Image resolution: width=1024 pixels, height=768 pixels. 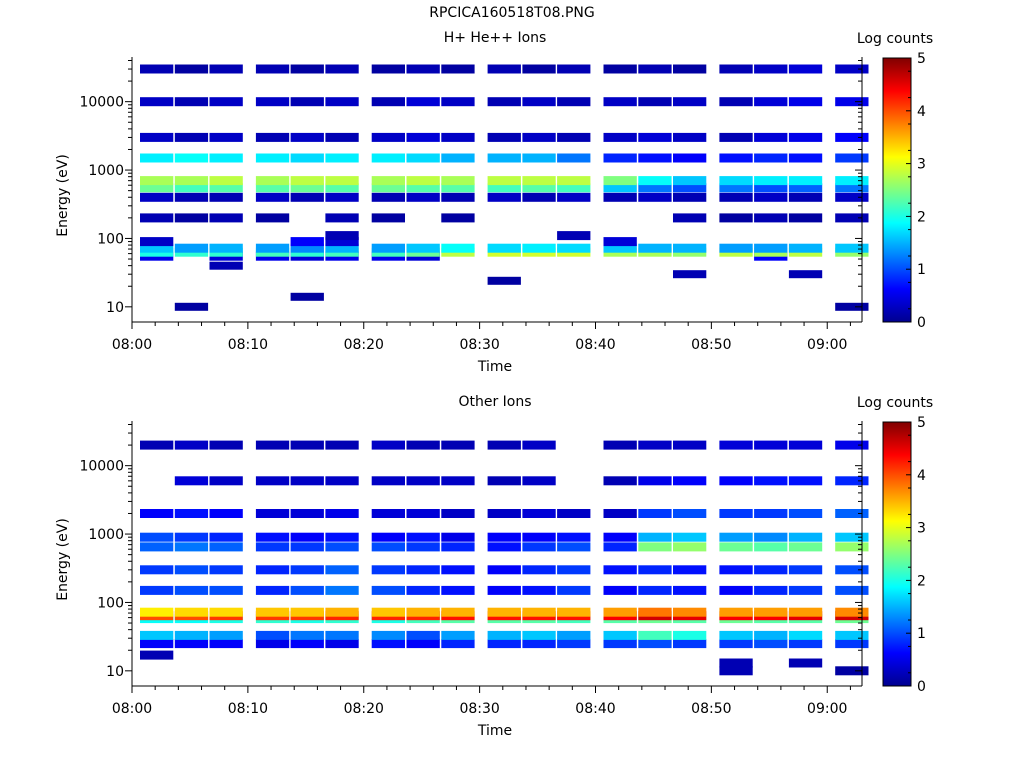 What do you see at coordinates (895, 403) in the screenshot?
I see `colorbar-label: Log counts` at bounding box center [895, 403].